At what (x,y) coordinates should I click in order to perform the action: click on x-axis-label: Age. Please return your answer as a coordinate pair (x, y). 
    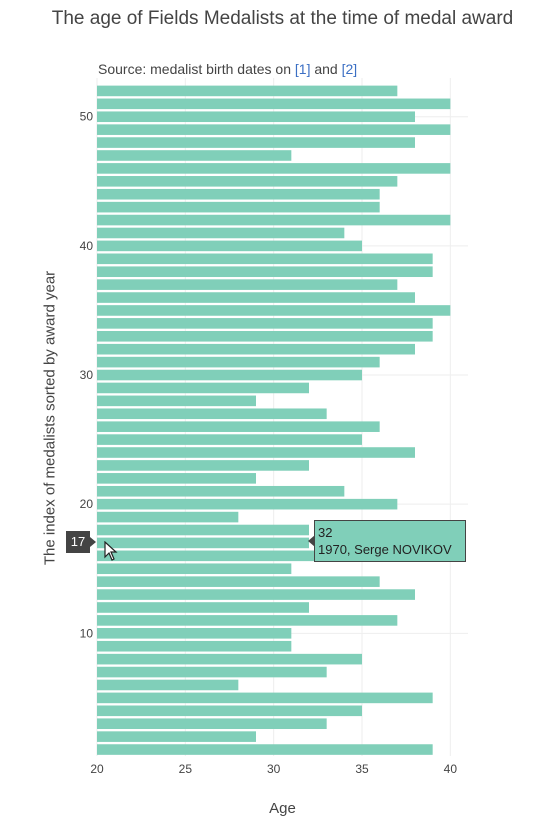
    Looking at the image, I should click on (282, 808).